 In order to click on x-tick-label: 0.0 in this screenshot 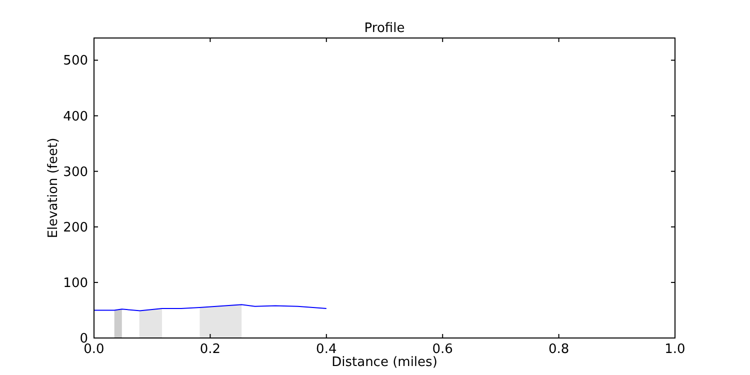, I will do `click(94, 349)`.